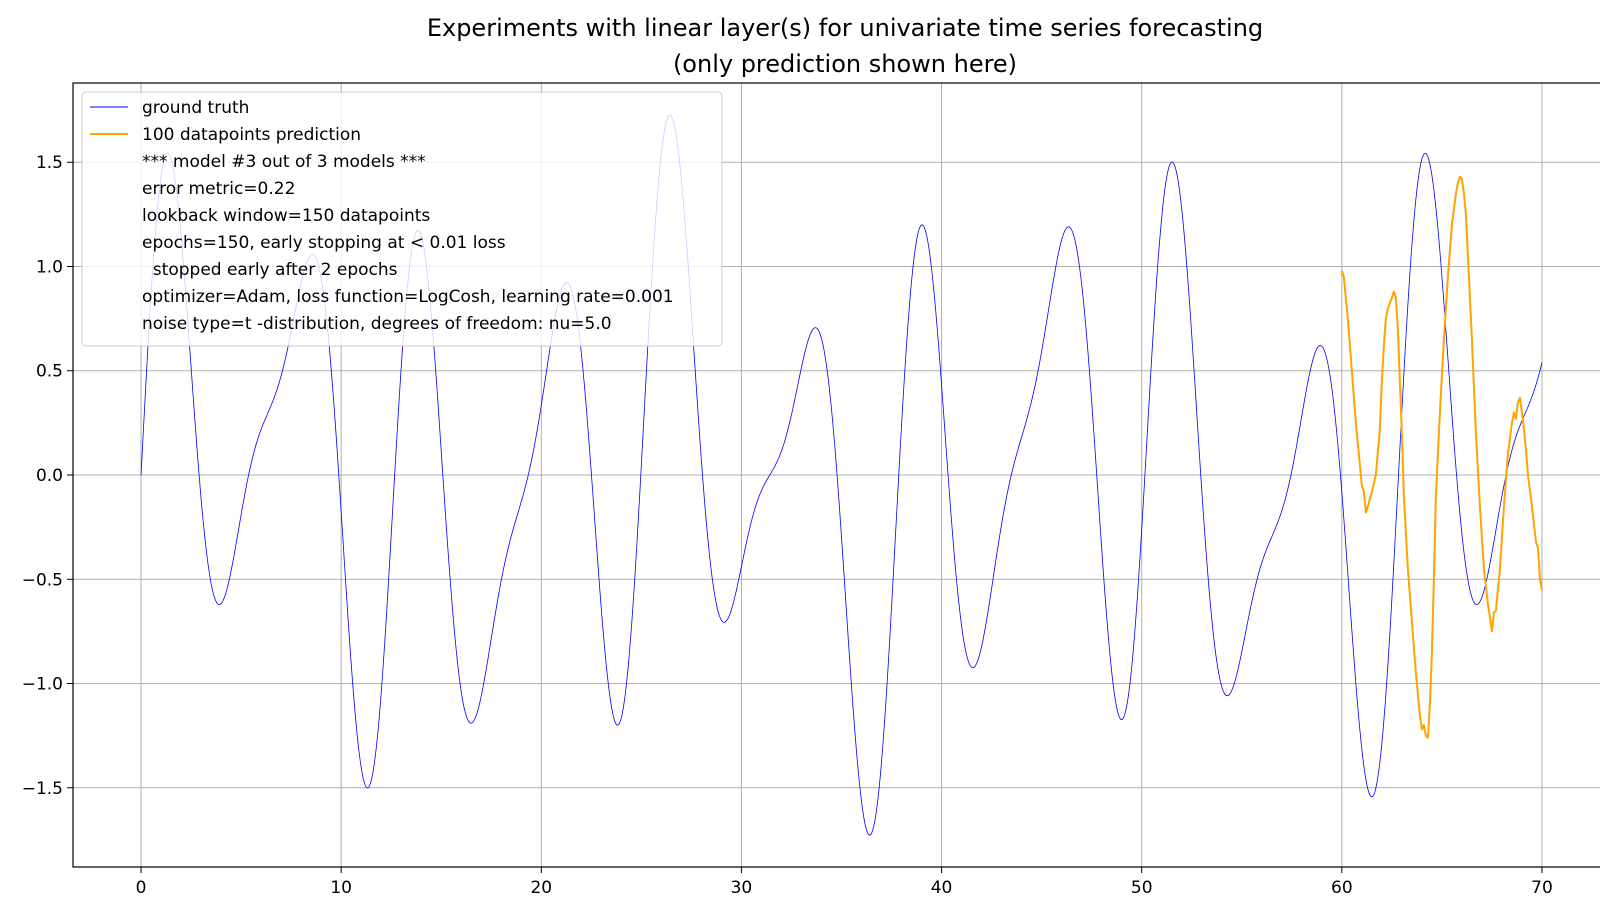 The height and width of the screenshot is (900, 1600). I want to click on y-tick-label: 0.0, so click(49, 476).